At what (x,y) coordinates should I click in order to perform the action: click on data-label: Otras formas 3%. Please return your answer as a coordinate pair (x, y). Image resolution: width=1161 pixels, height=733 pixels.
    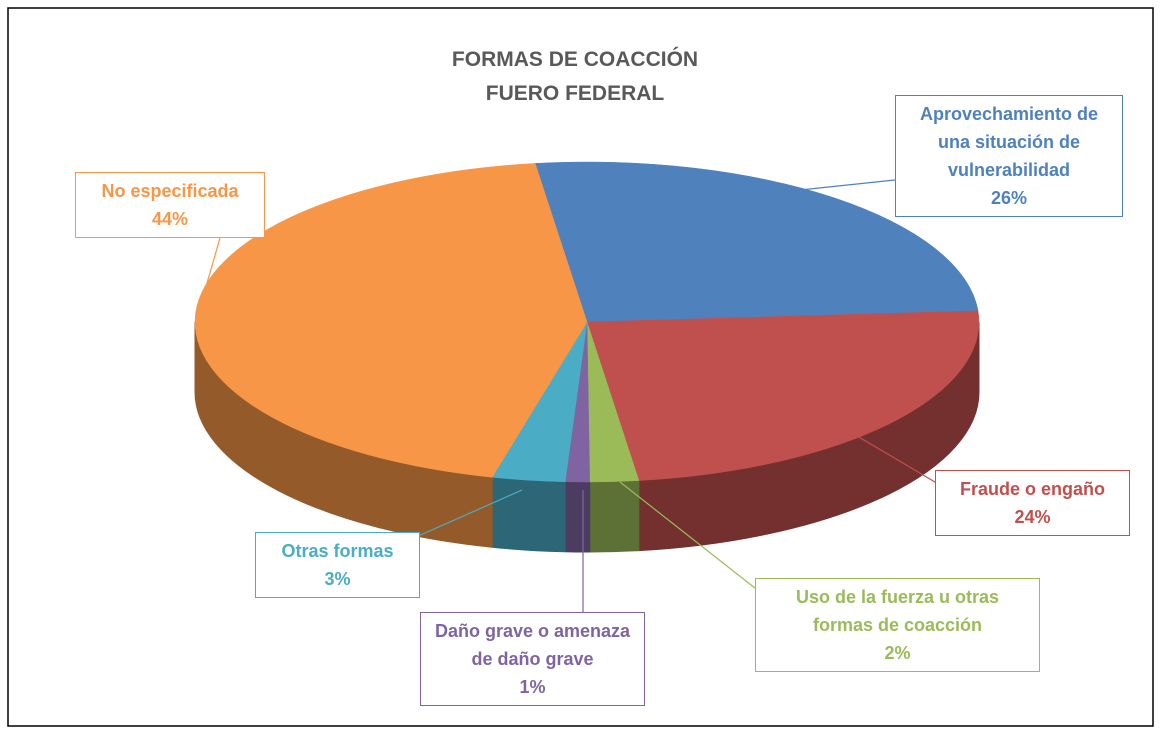
    Looking at the image, I should click on (337, 565).